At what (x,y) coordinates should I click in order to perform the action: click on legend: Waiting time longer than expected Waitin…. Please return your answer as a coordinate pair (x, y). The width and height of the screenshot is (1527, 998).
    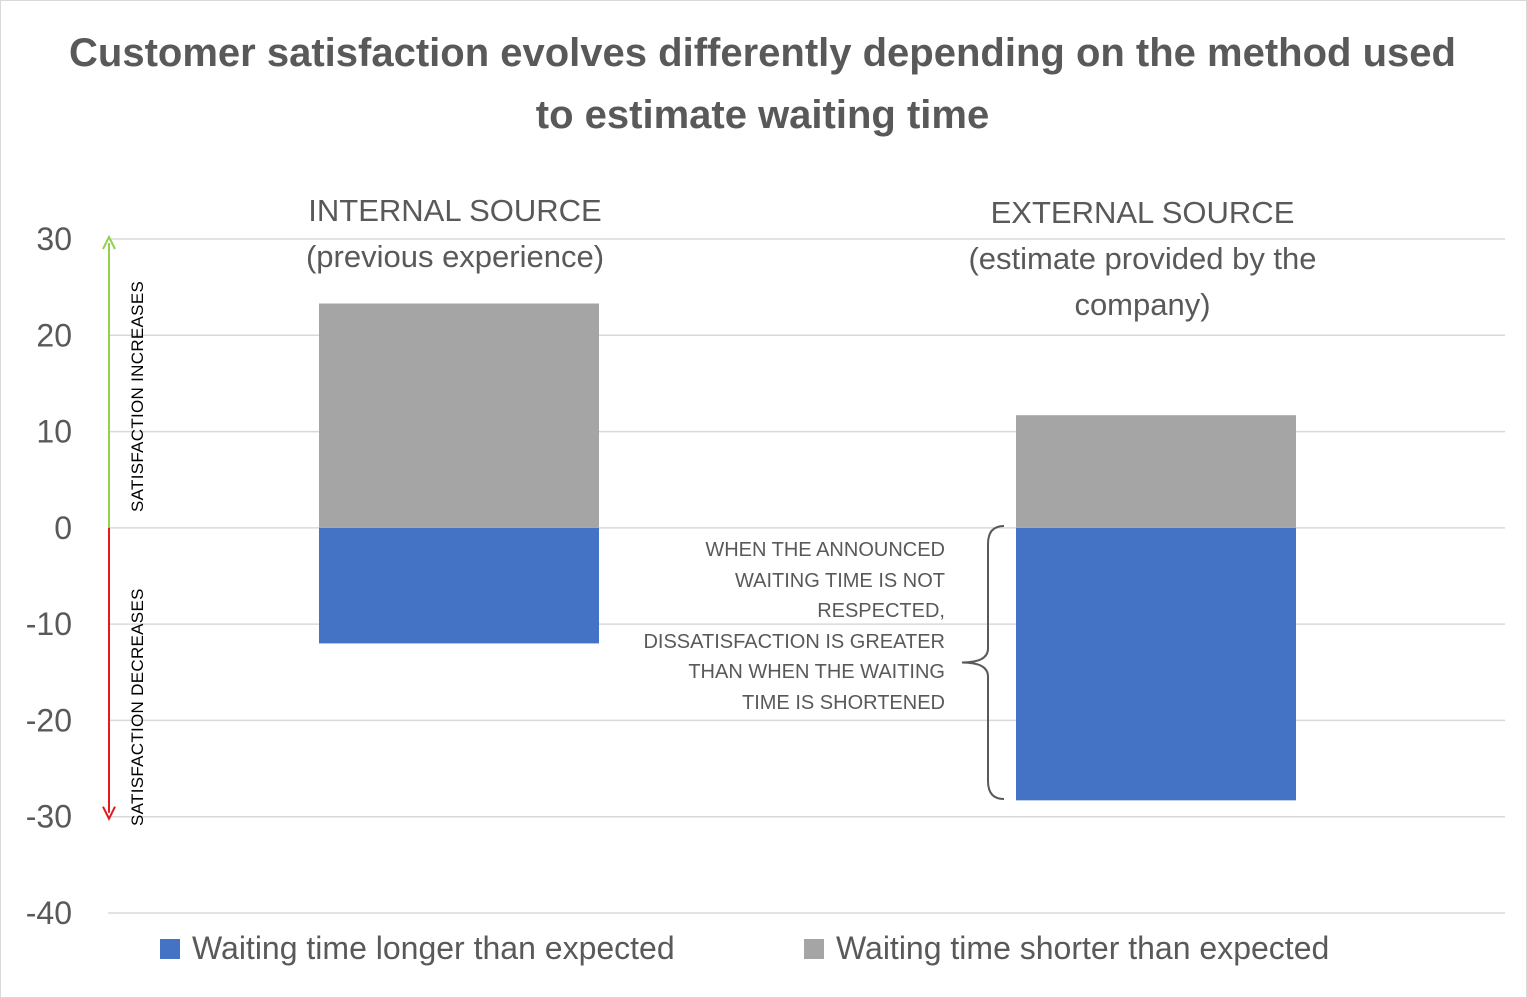
    Looking at the image, I should click on (763, 955).